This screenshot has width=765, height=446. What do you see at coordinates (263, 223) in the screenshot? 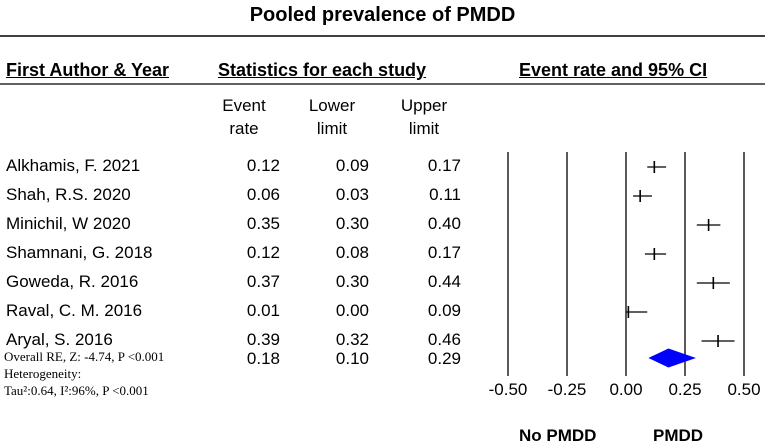
I see `study-event-rate: 0.35` at bounding box center [263, 223].